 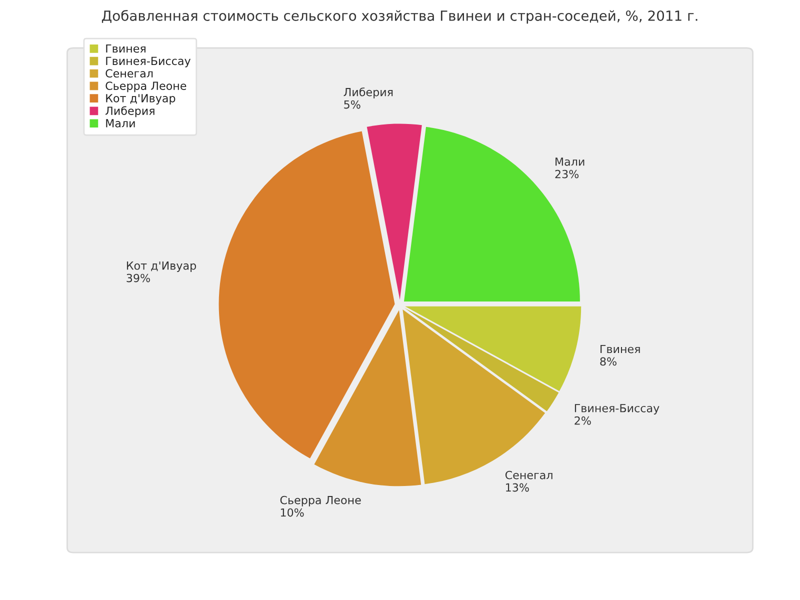 What do you see at coordinates (352, 104) in the screenshot?
I see `data-label: 5%` at bounding box center [352, 104].